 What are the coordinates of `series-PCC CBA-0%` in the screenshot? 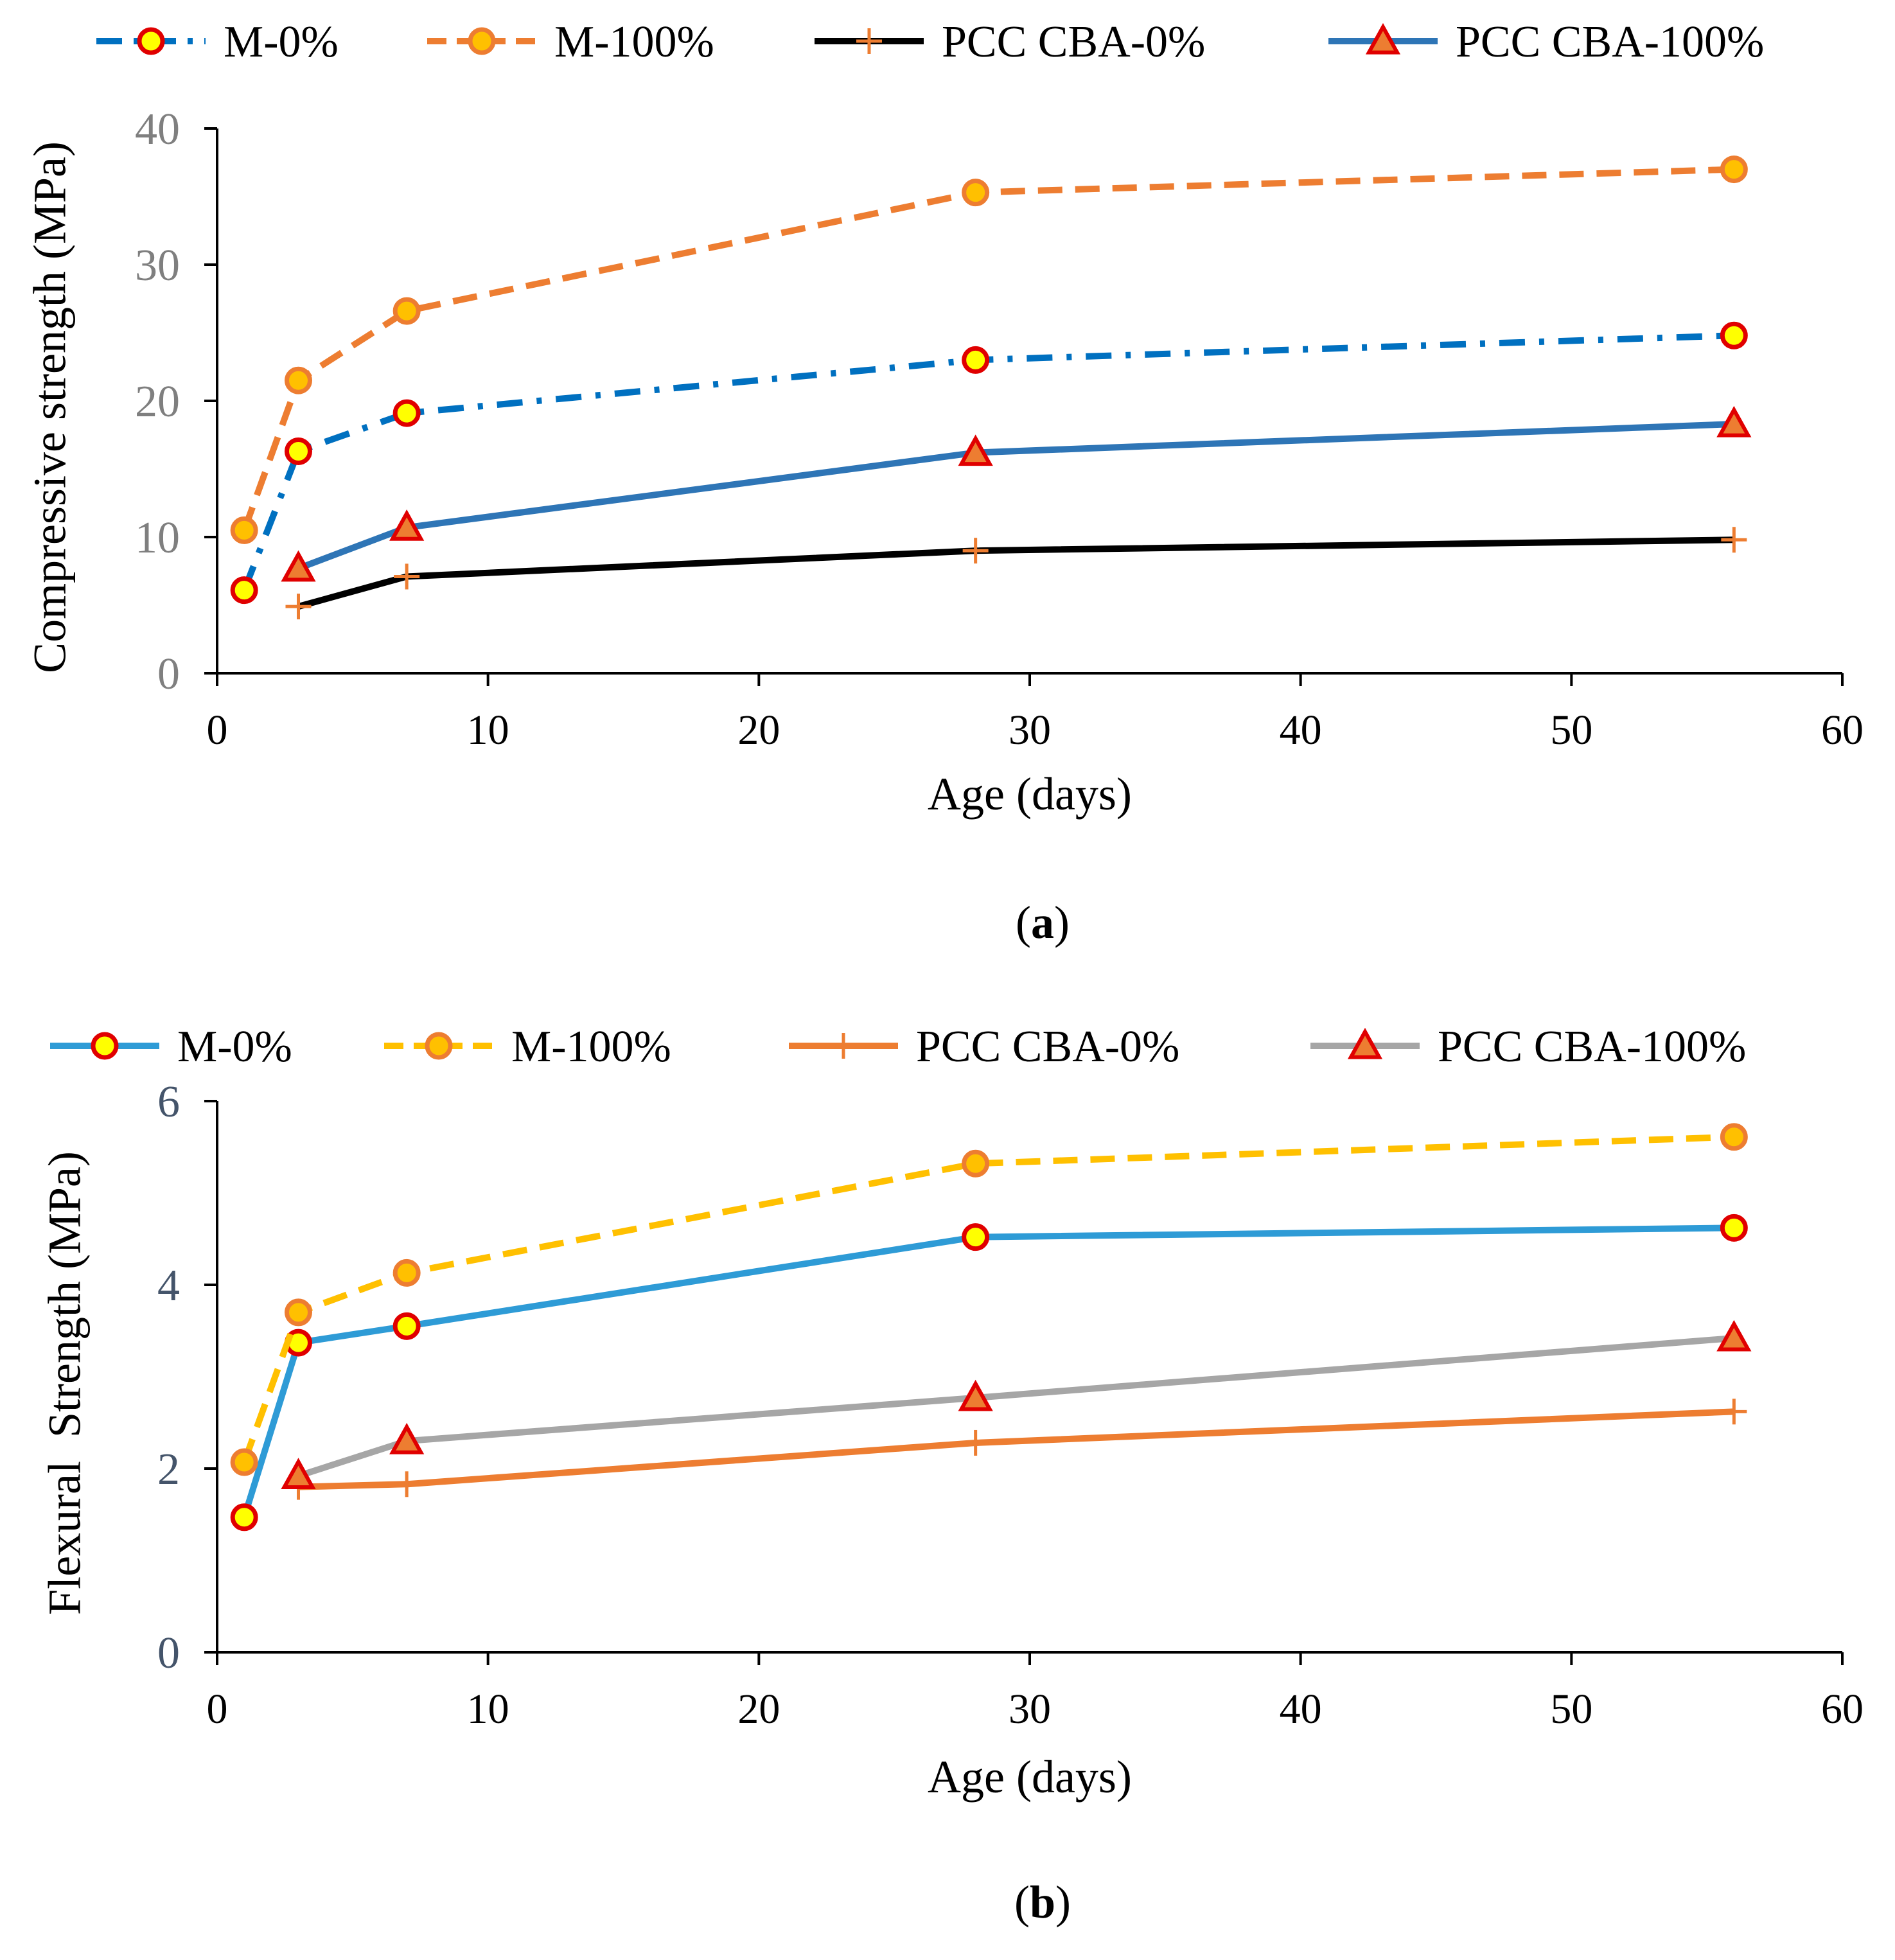 It's located at (1016, 573).